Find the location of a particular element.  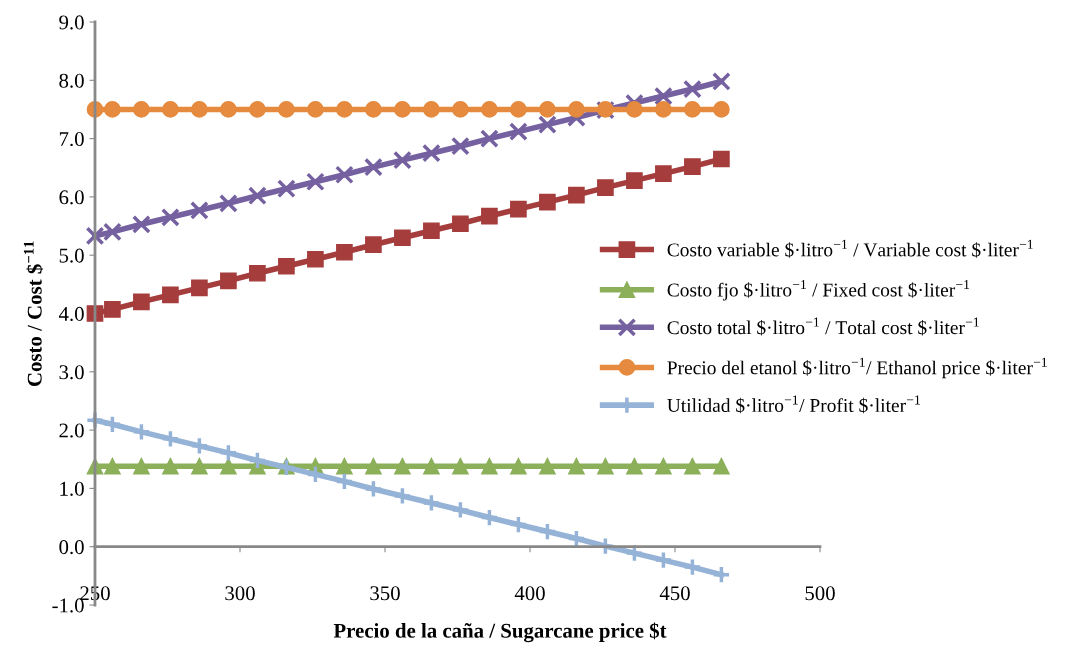

y-axis-title: Costo / Cost $$^{−11}$ is located at coordinates (33, 314).